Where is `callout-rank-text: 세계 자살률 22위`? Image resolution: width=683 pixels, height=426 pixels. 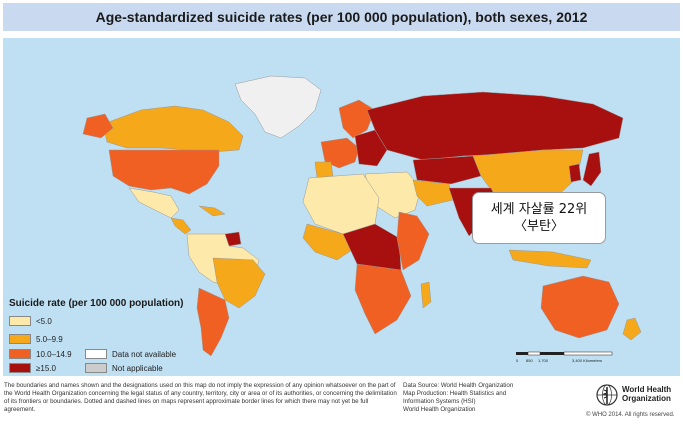
callout-rank-text: 세계 자살률 22위 is located at coordinates (539, 209).